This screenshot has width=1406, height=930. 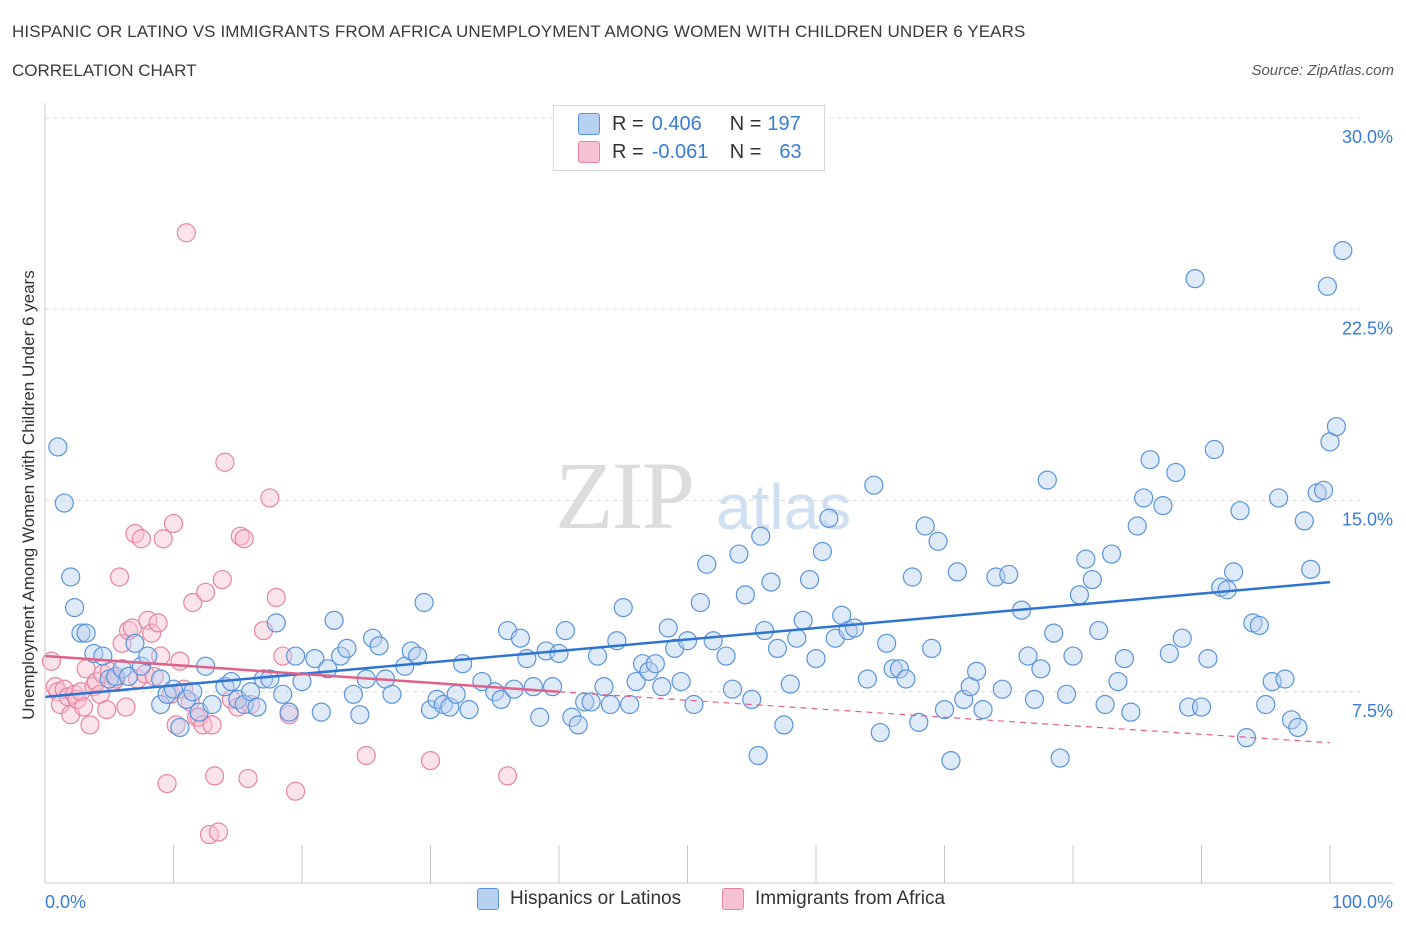 I want to click on chart-subtitle: CORRELATION CHART, so click(x=104, y=70).